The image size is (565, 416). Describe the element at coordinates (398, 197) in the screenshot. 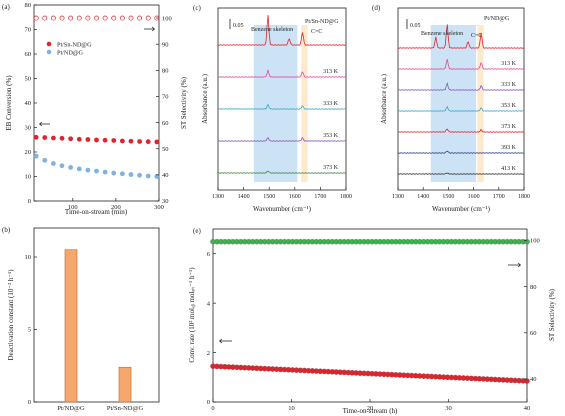

I see `x-tick-label: 1300` at that location.